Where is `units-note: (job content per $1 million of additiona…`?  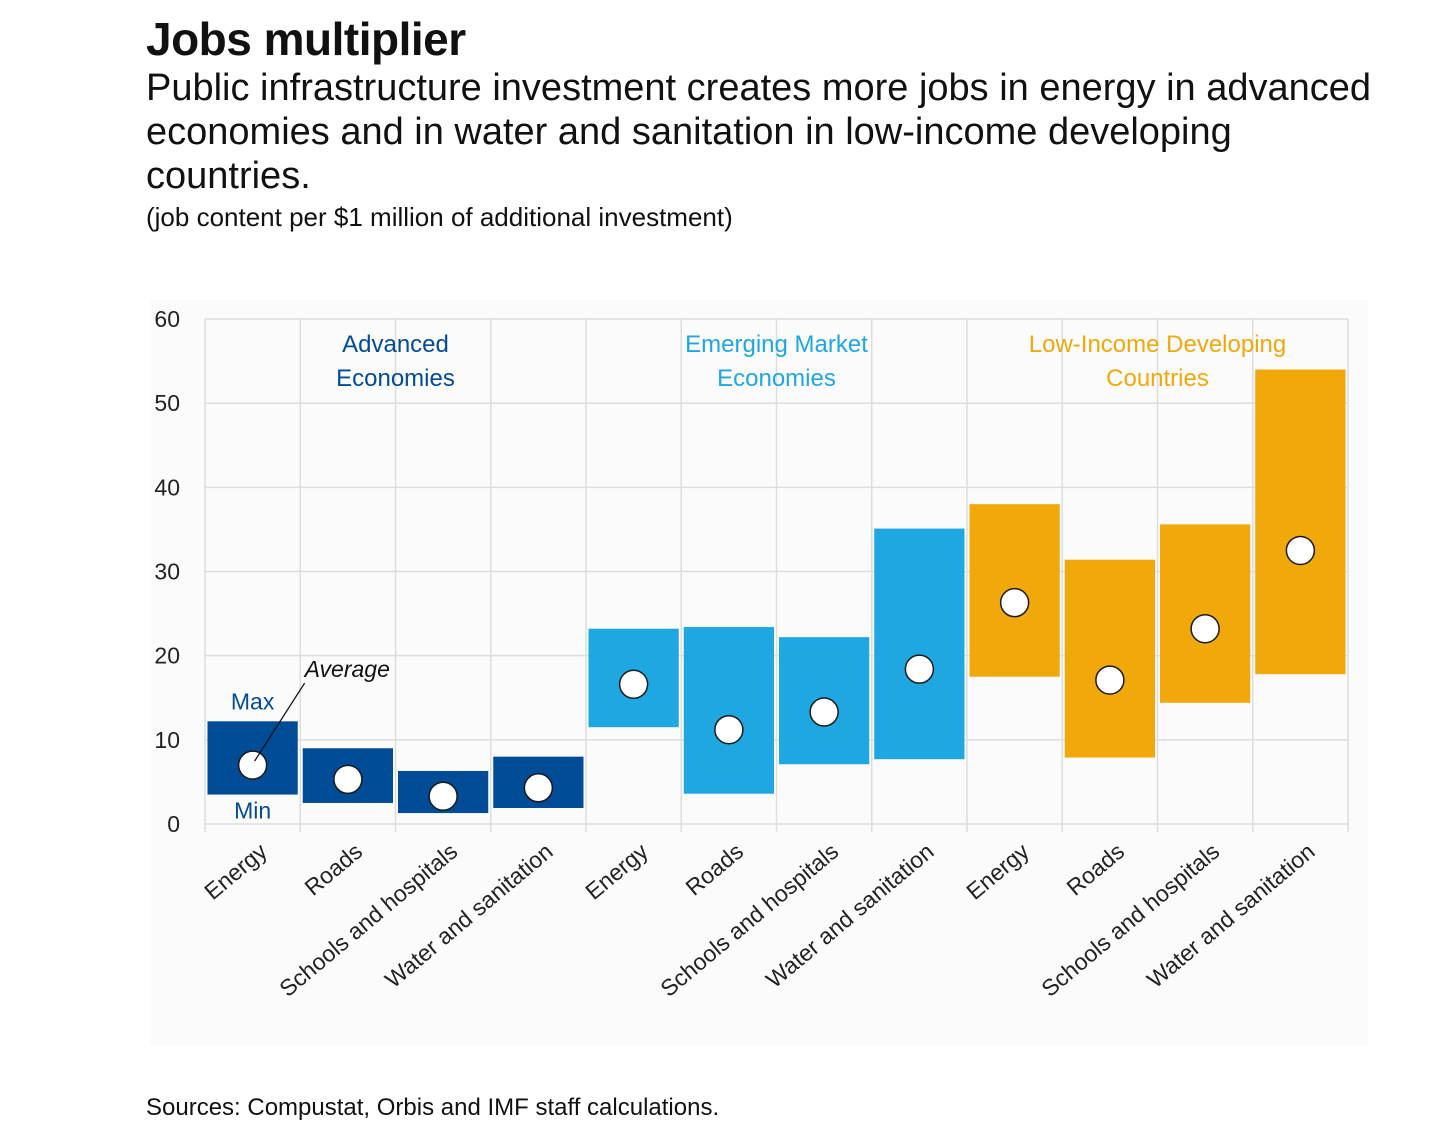 units-note: (job content per $1 million of additiona… is located at coordinates (439, 217).